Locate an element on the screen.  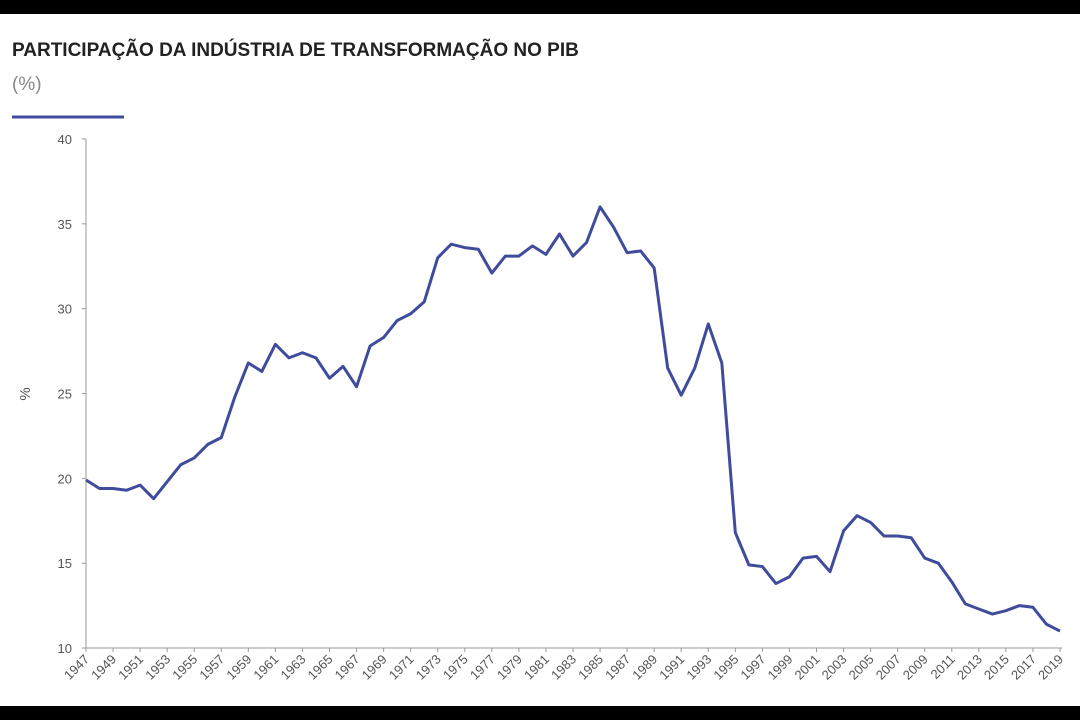
x-tick-label: 1963 is located at coordinates (293, 667).